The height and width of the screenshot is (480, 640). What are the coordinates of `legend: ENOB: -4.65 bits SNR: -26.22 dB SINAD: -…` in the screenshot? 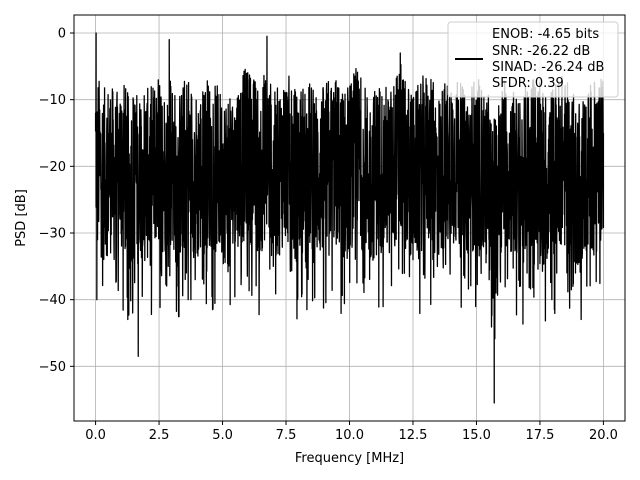 It's located at (533, 59).